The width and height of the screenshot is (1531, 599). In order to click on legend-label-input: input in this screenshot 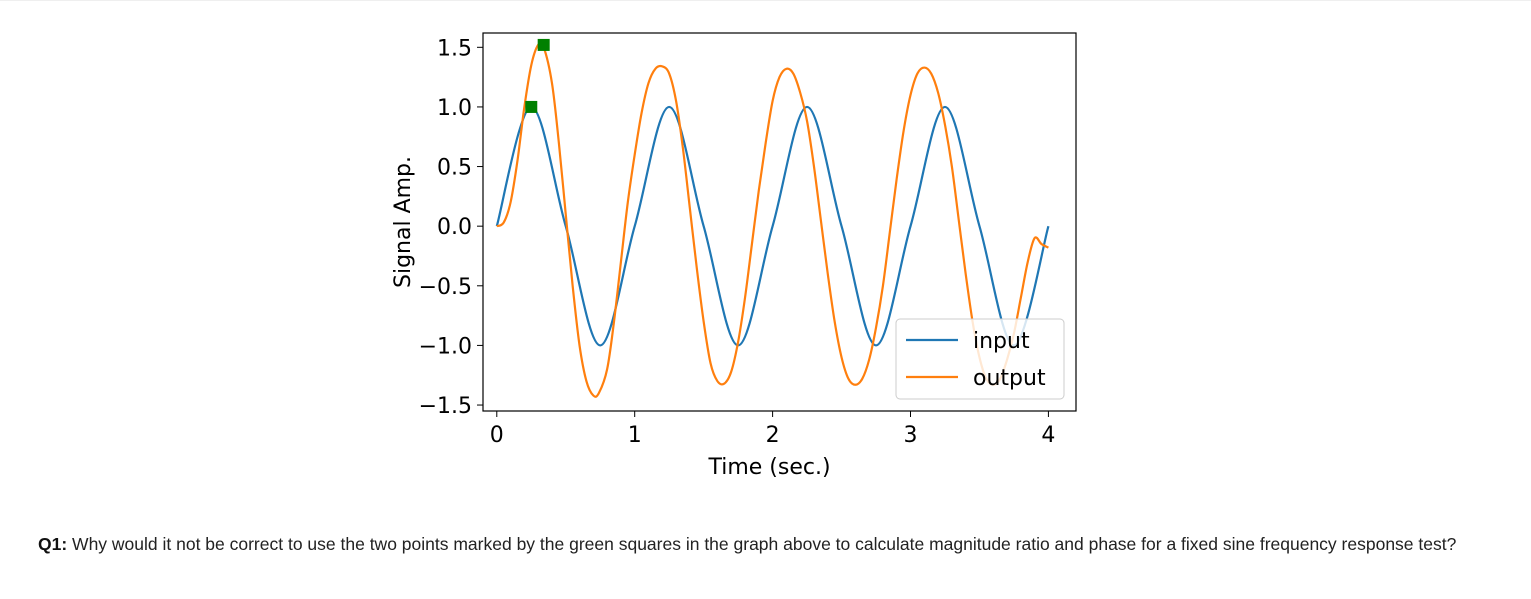, I will do `click(1001, 341)`.